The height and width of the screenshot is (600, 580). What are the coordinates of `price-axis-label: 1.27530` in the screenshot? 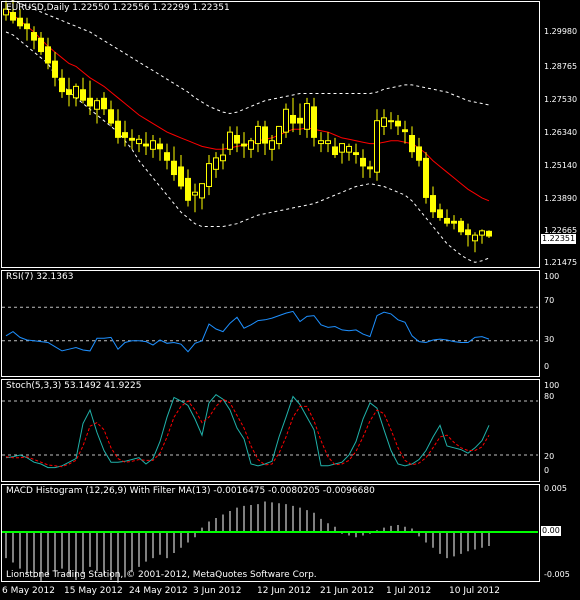 It's located at (561, 99).